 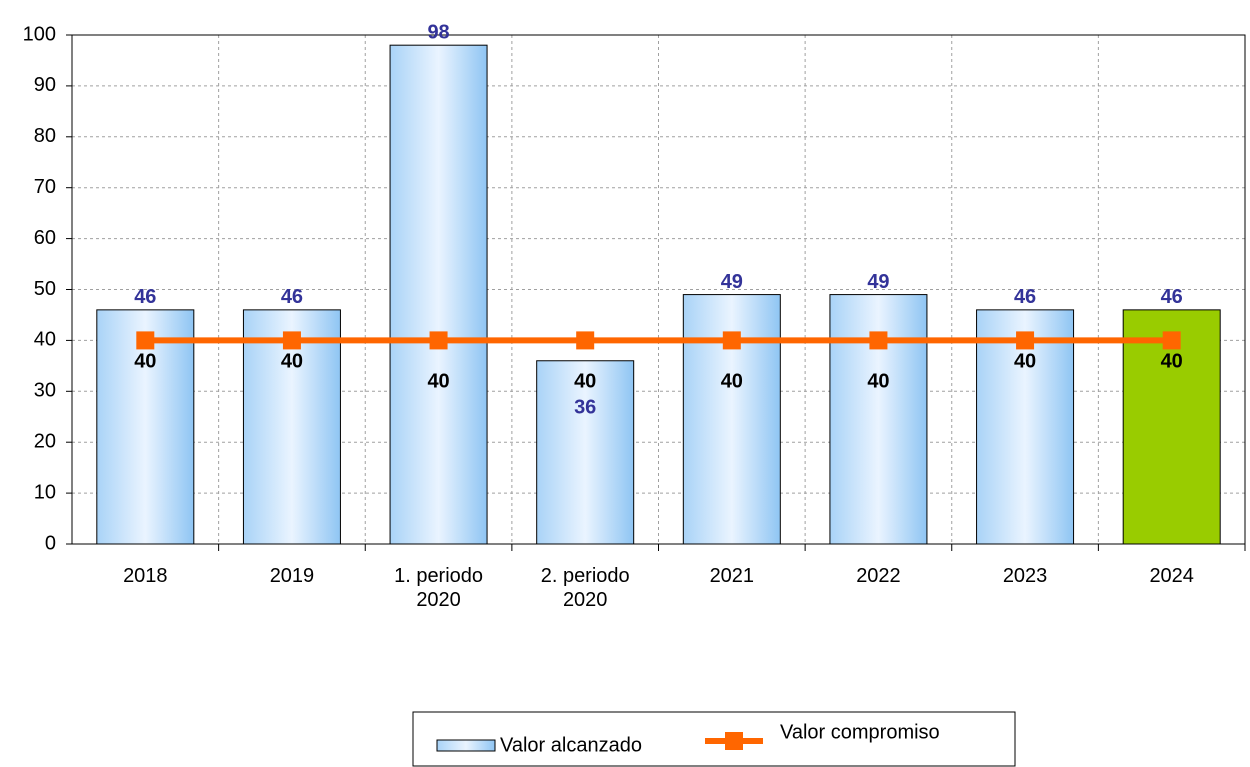 What do you see at coordinates (45, 441) in the screenshot?
I see `y-tick-label: 20` at bounding box center [45, 441].